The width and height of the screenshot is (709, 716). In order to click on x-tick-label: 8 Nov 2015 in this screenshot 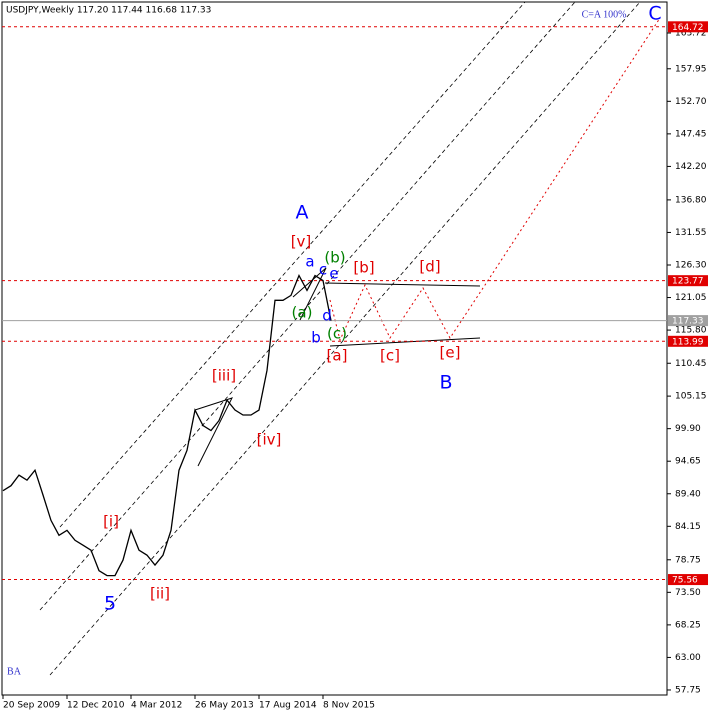, I will do `click(349, 706)`.